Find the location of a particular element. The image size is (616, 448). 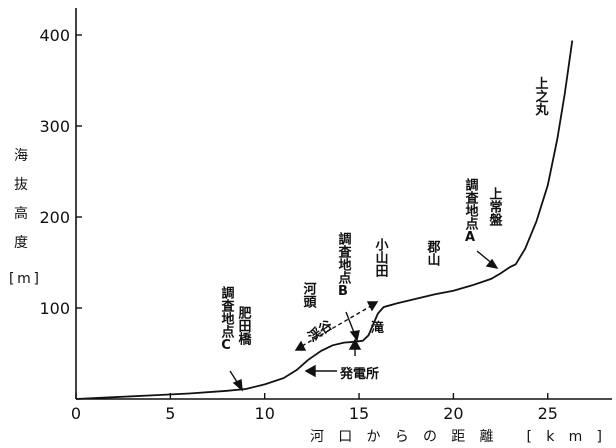

label-kamino-maru: 上之丸 is located at coordinates (541, 97).